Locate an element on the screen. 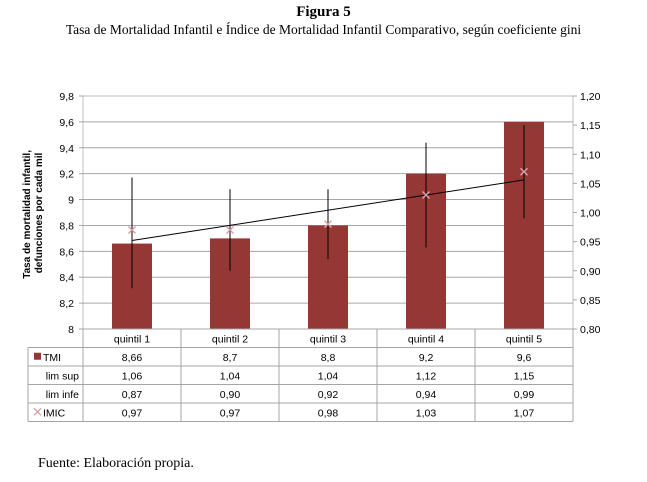  y-tick-label: 8 is located at coordinates (71, 330).